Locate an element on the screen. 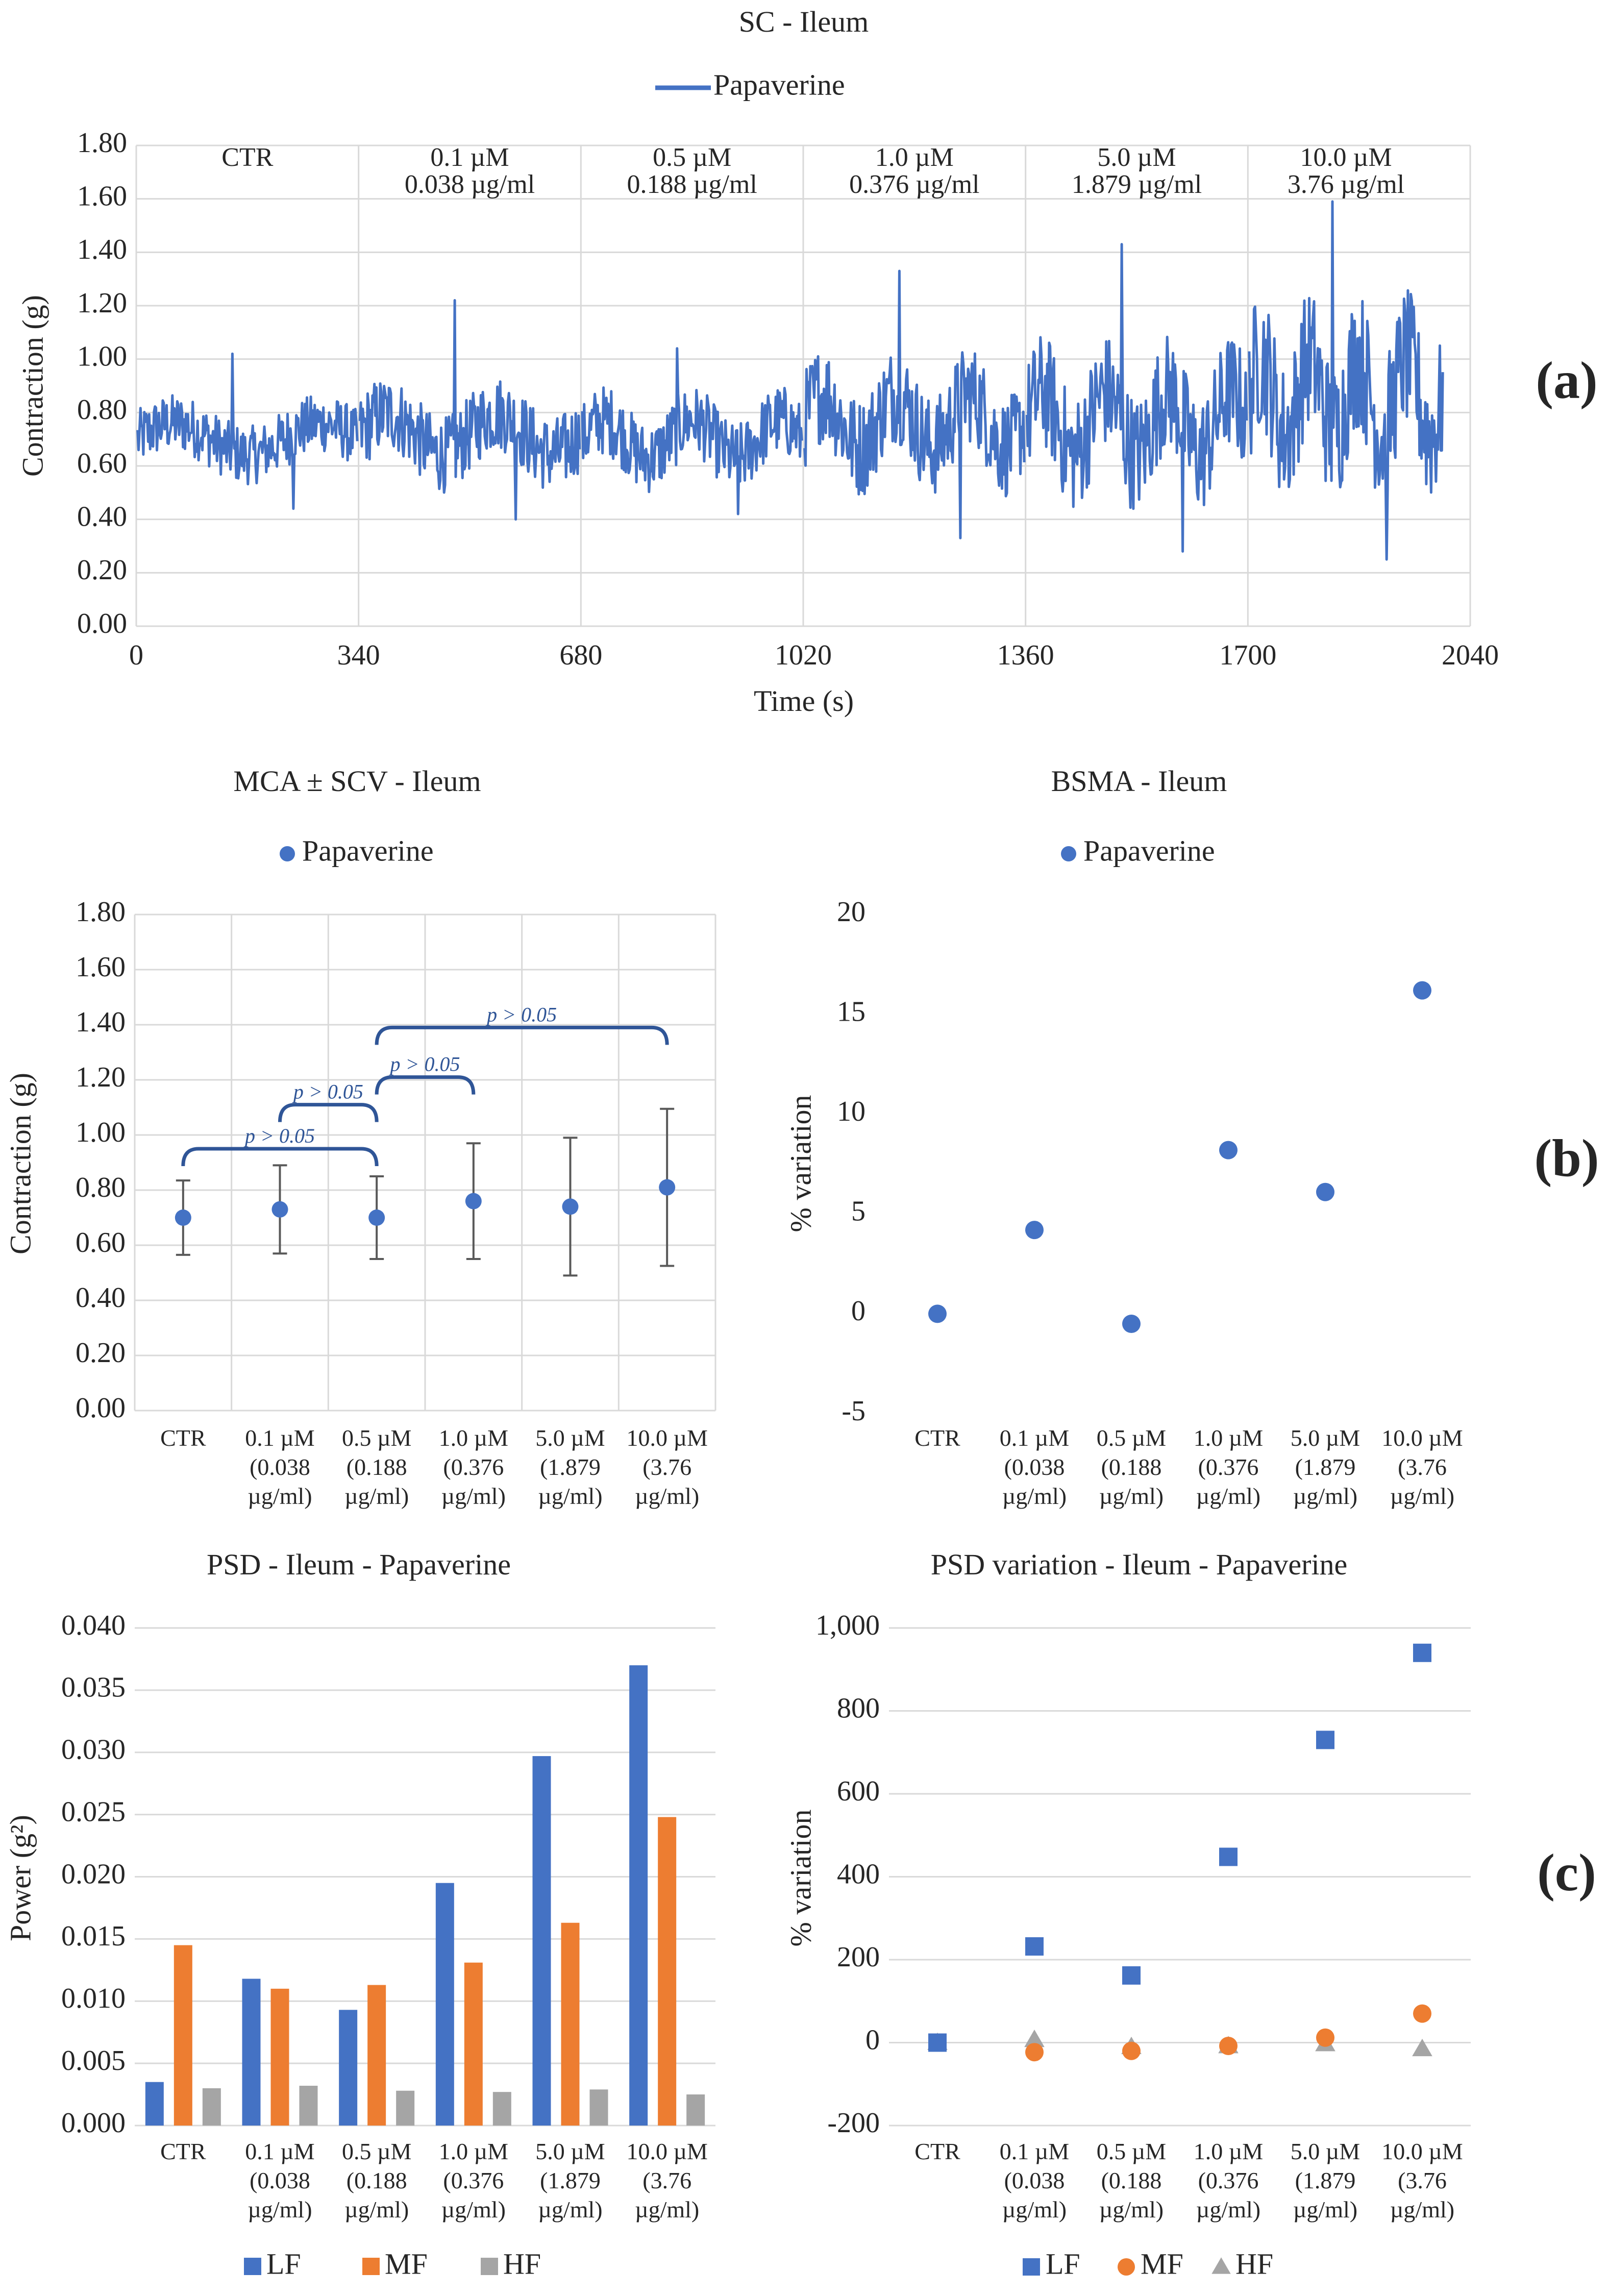 This screenshot has height=2296, width=1608. y-tick-label: 0.005 is located at coordinates (93, 2061).